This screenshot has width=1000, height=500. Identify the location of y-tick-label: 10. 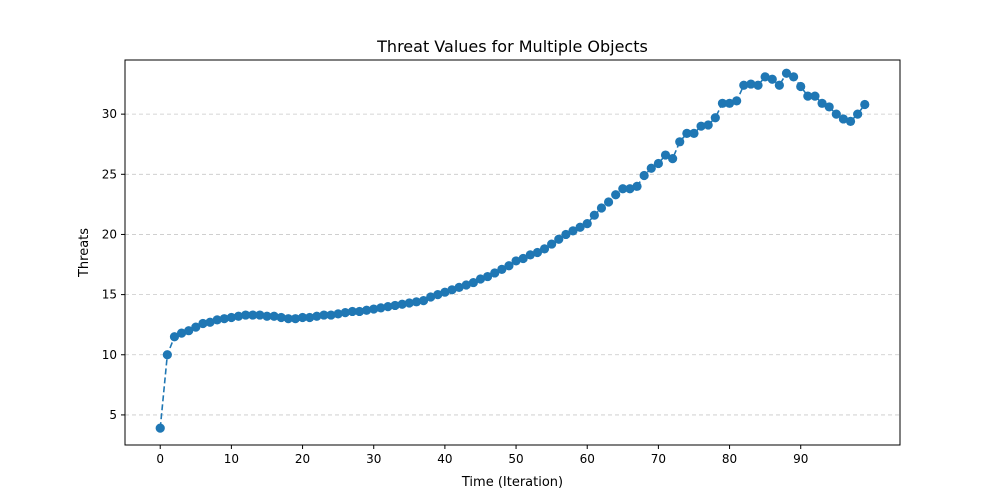
(109, 355).